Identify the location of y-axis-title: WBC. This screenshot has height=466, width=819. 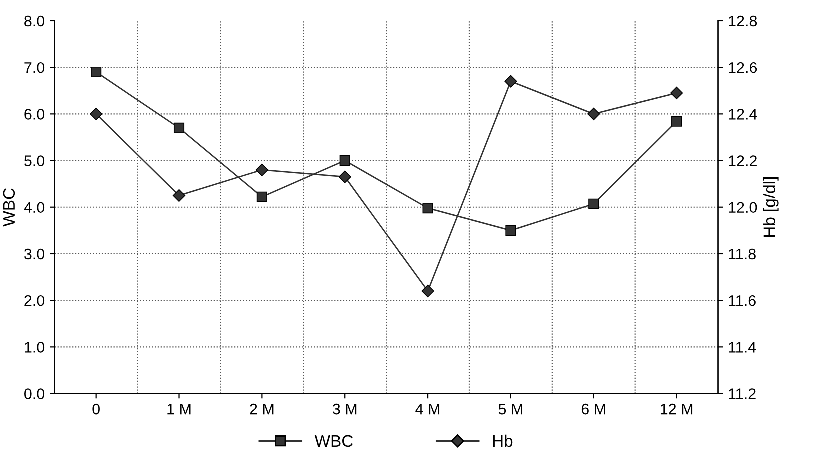
(9, 207).